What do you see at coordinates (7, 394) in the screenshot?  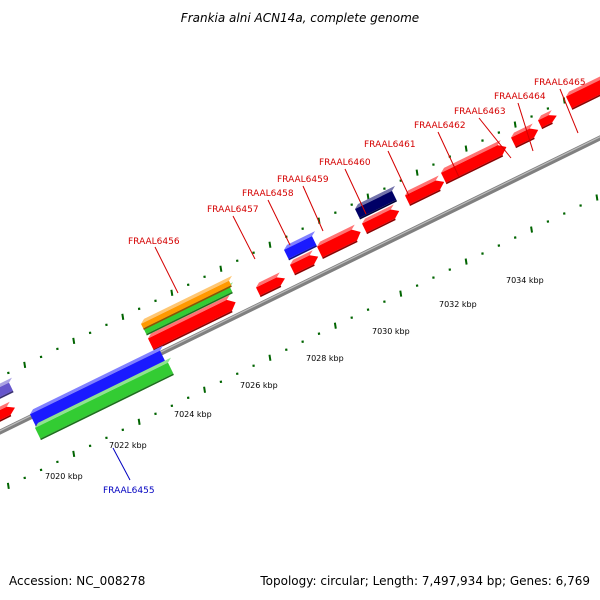 I see `gene-feature-purple-edge-bottom-face` at bounding box center [7, 394].